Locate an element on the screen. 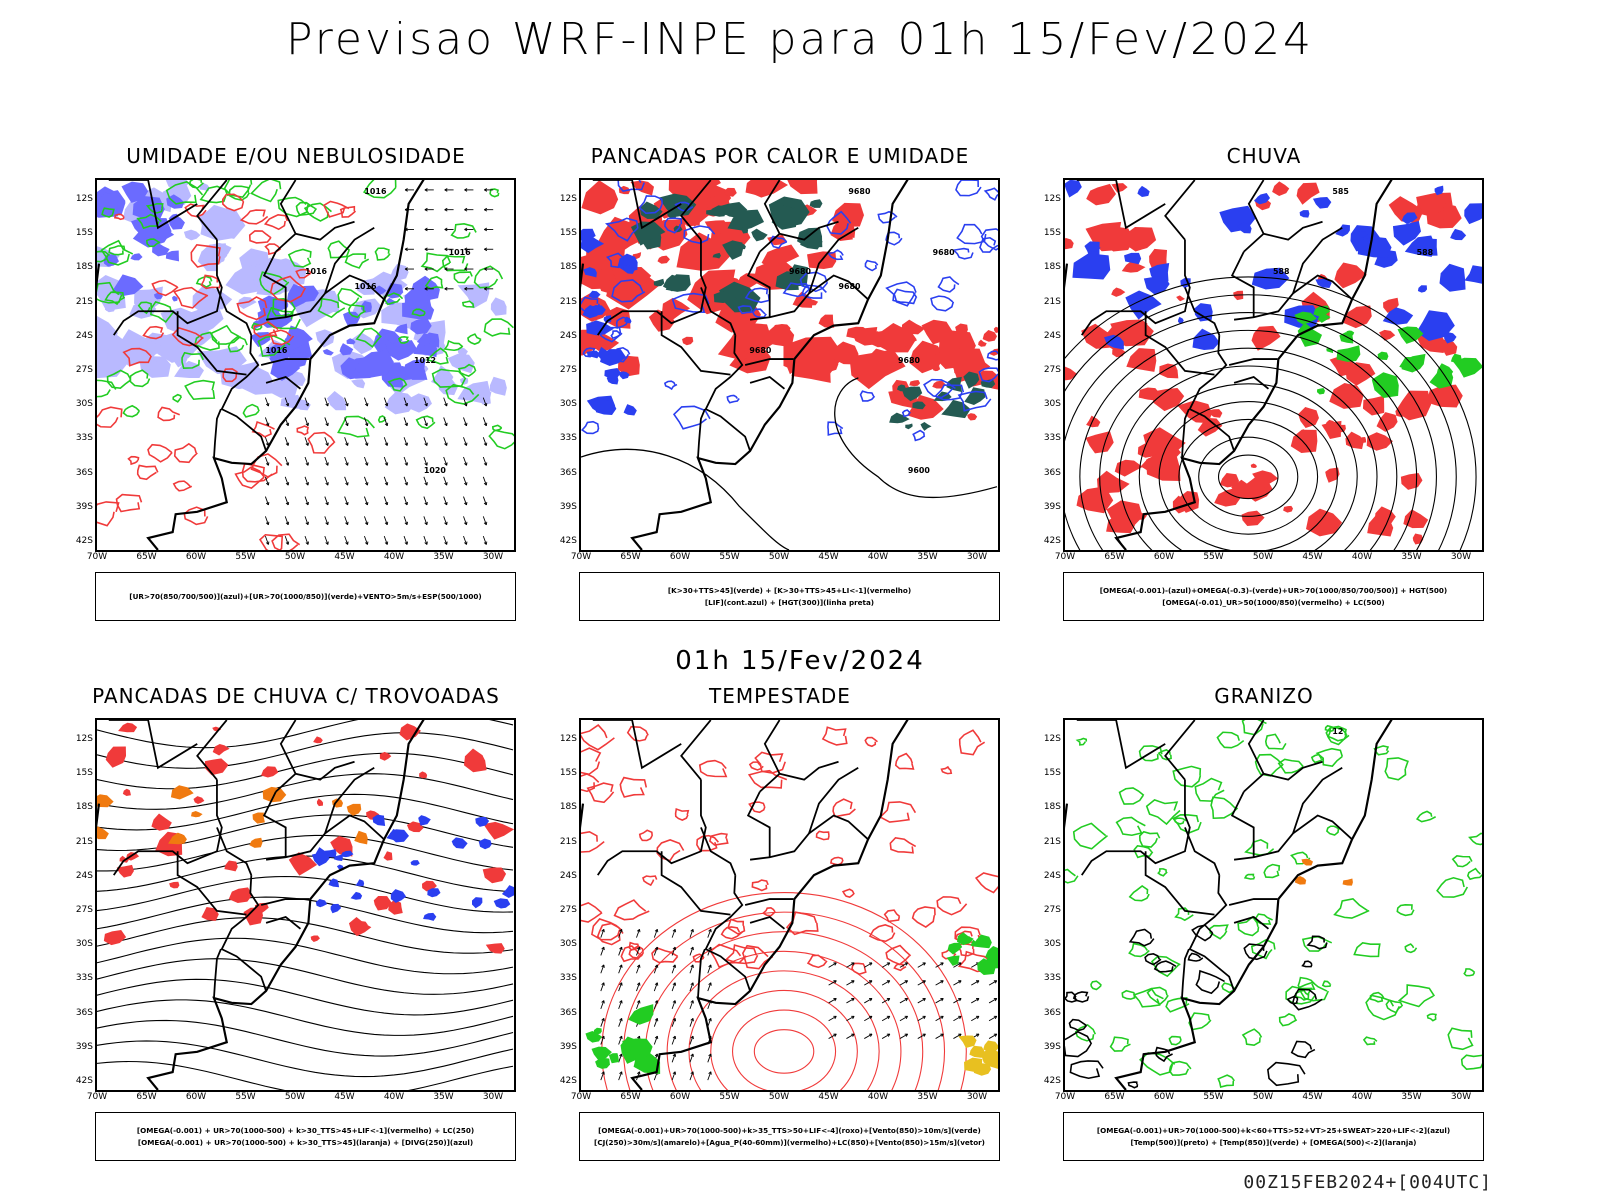 The image size is (1600, 1200). contour-label: 9680 is located at coordinates (944, 252).